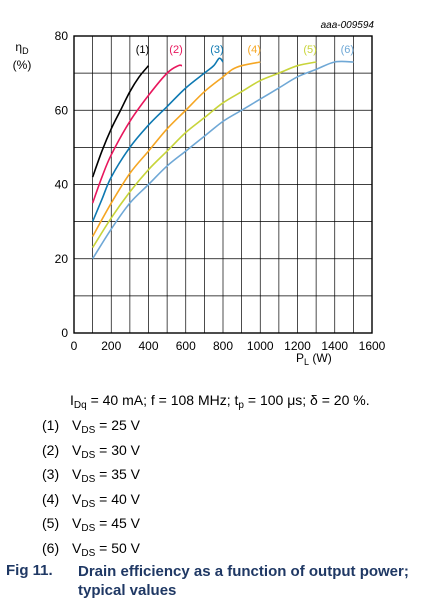  Describe the element at coordinates (64, 333) in the screenshot. I see `y-tick-label: 0` at that location.